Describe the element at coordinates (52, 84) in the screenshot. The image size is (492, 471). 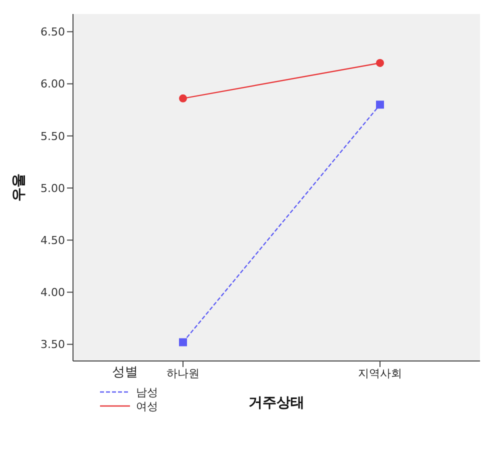
I see `y-tick-label: 6.00` at that location.